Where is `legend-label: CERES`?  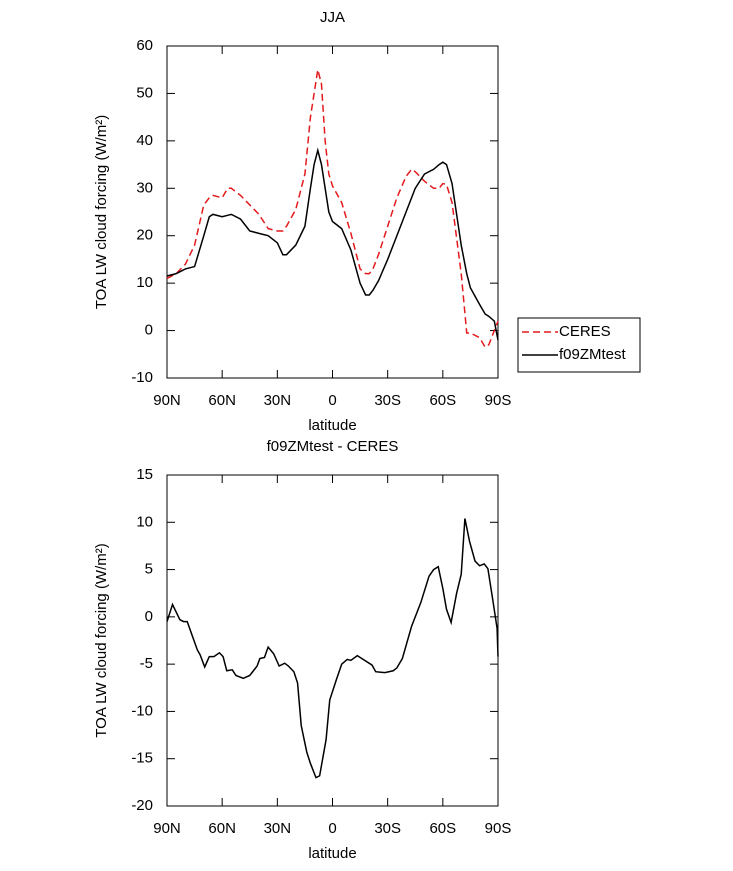 legend-label: CERES is located at coordinates (585, 331).